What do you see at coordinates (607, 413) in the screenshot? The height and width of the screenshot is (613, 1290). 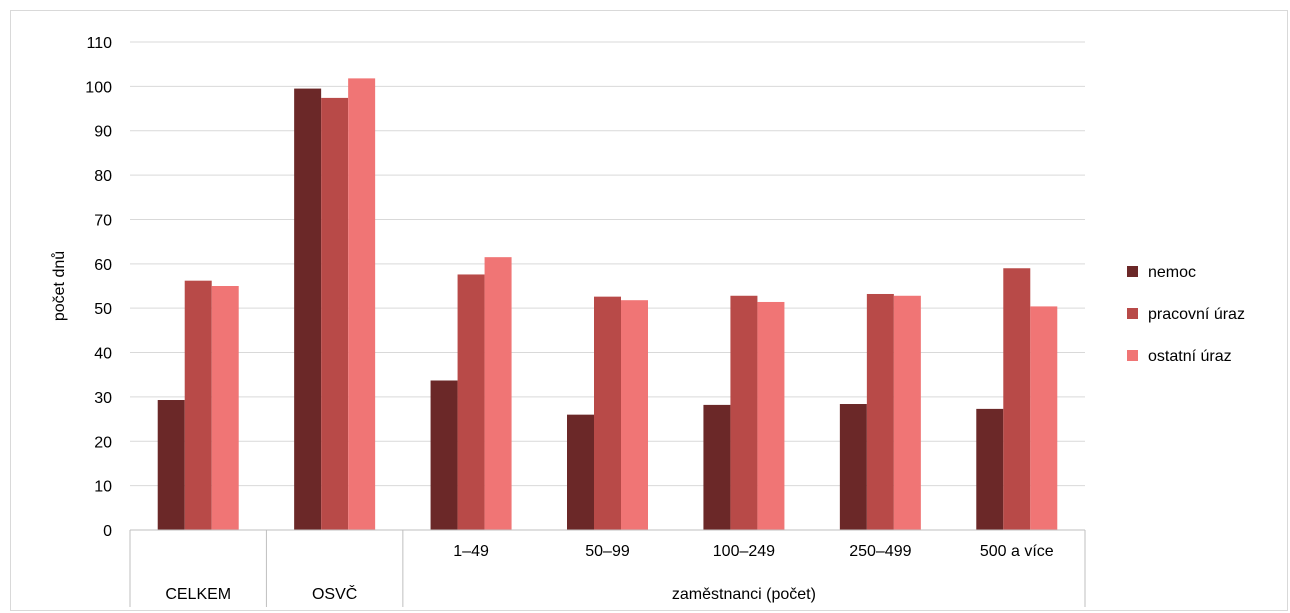 I see `bar-pracovní-úraz-3` at bounding box center [607, 413].